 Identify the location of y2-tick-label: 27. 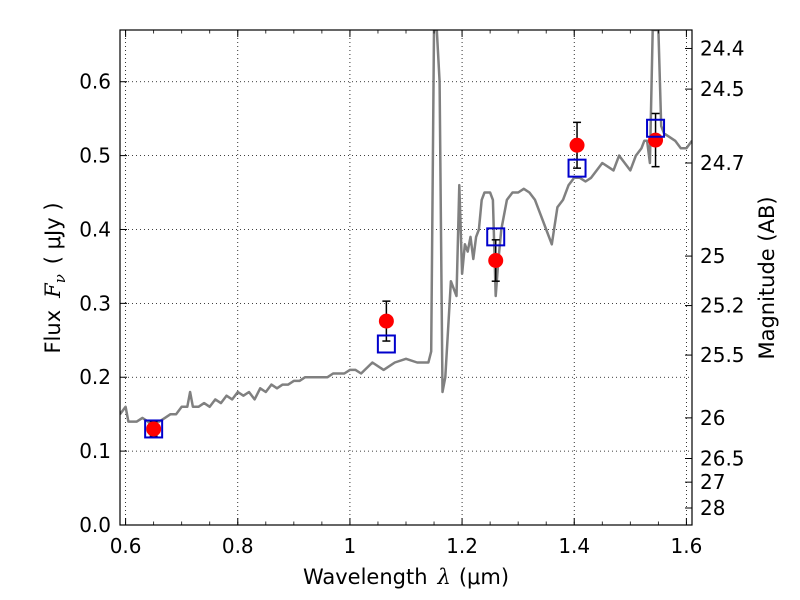
(712, 482).